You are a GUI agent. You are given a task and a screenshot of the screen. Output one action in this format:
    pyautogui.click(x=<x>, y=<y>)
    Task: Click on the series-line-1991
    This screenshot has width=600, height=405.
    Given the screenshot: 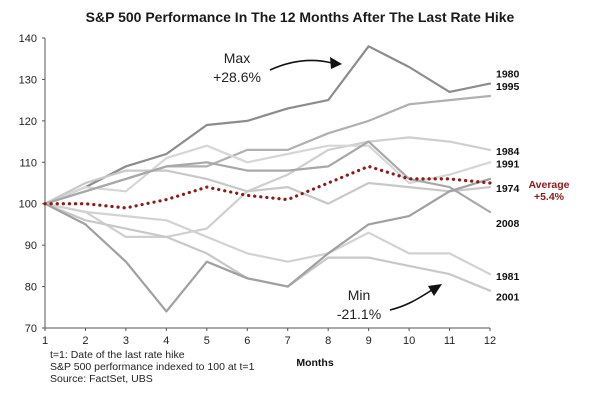 What is the action you would take?
    pyautogui.click(x=267, y=174)
    